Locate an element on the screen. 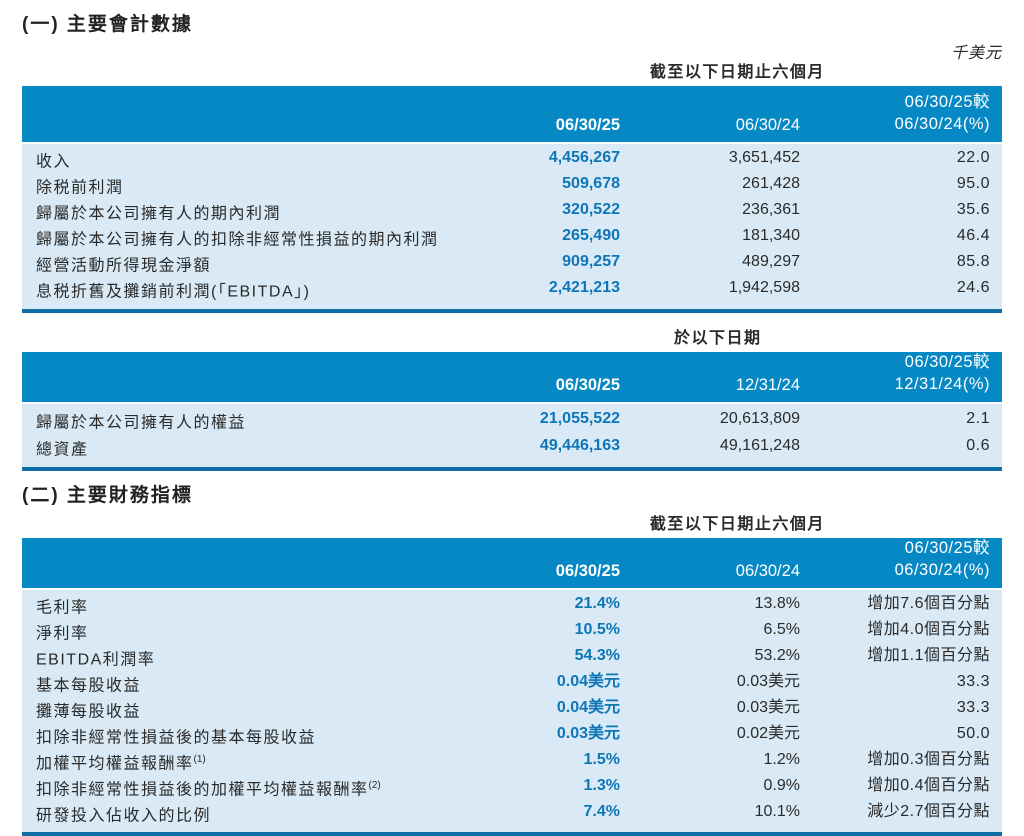 The width and height of the screenshot is (1024, 836). row-label: 收入 is located at coordinates (54, 162).